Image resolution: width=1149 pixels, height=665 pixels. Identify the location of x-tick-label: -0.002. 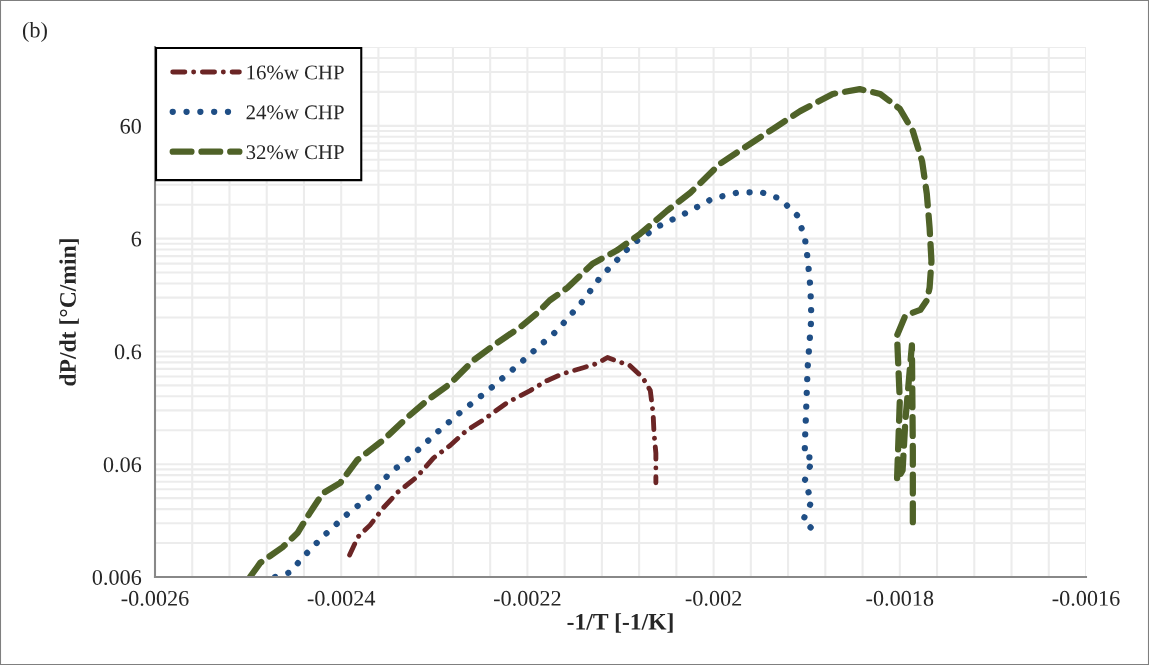
(713, 598).